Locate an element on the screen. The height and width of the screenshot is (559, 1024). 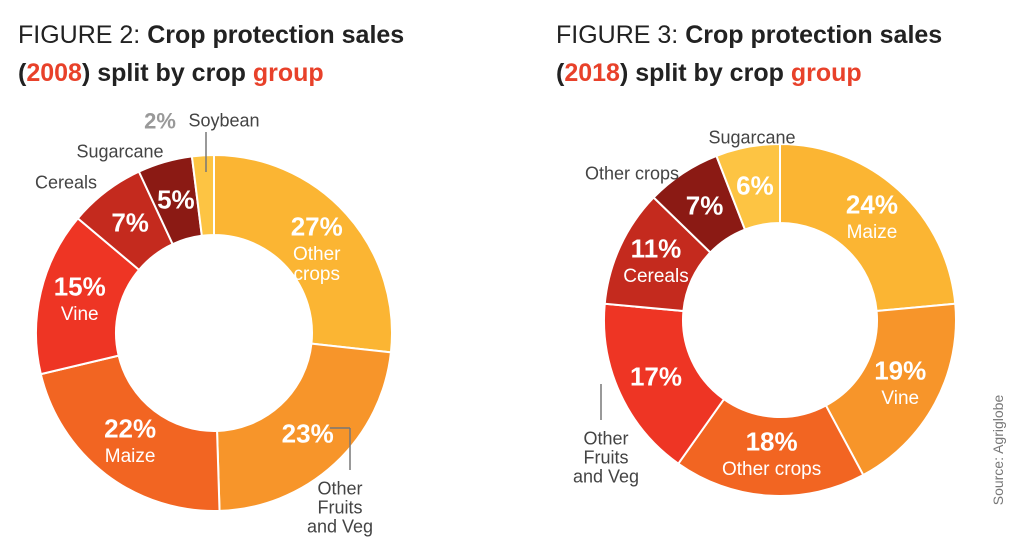
value-label: 15% is located at coordinates (79, 286).